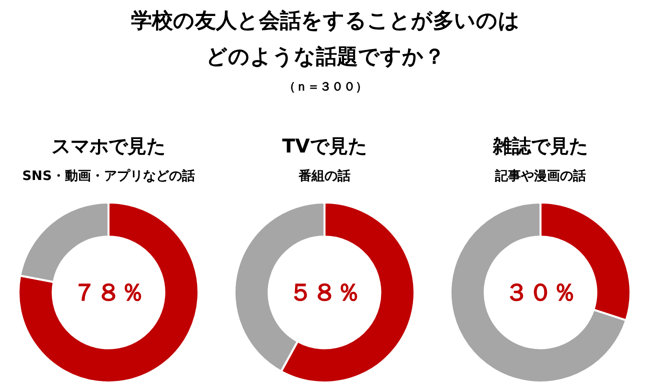  I want to click on text: ３０％, so click(540, 292).